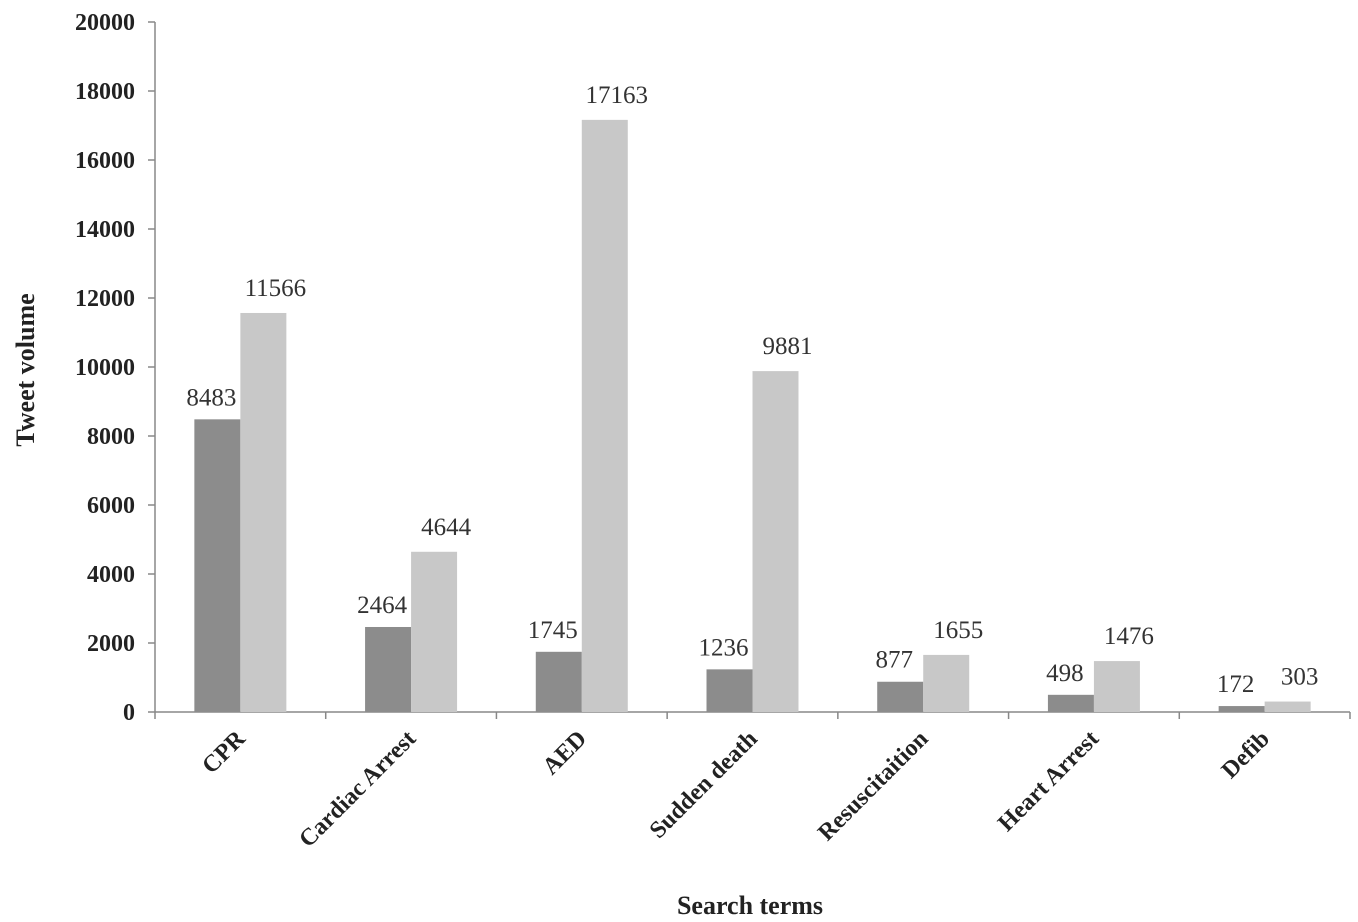  Describe the element at coordinates (1048, 781) in the screenshot. I see `x-category-label: Heart Arrest` at that location.